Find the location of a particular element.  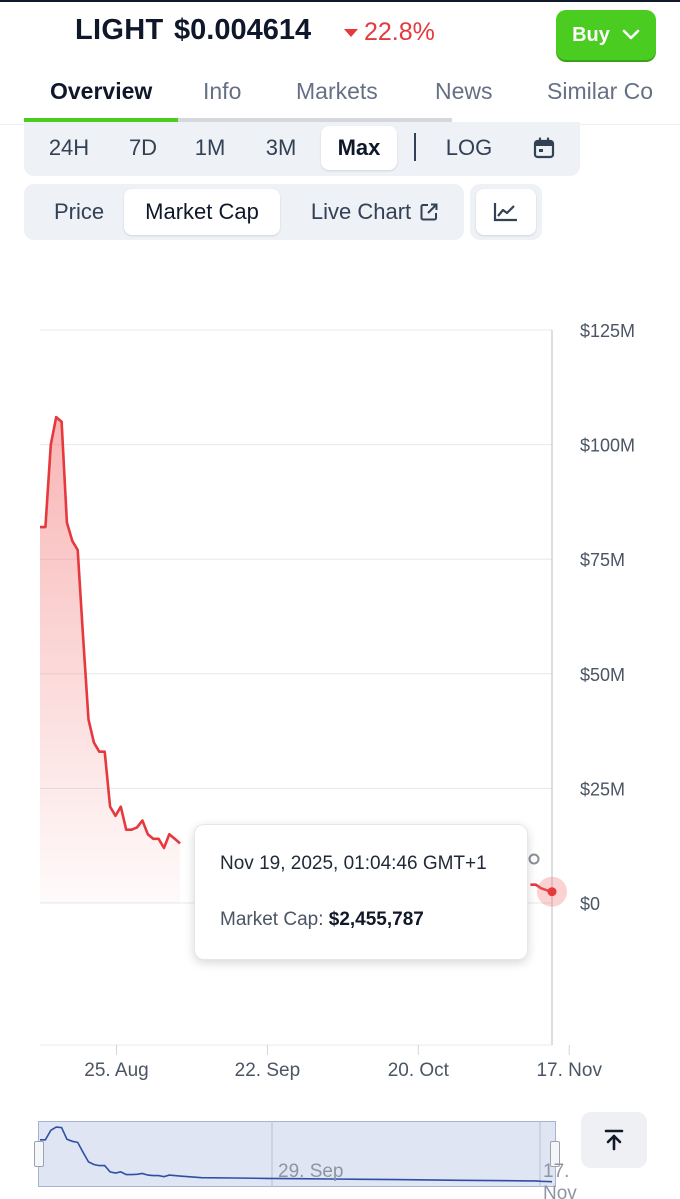

scroll-to-top-button is located at coordinates (614, 1140).